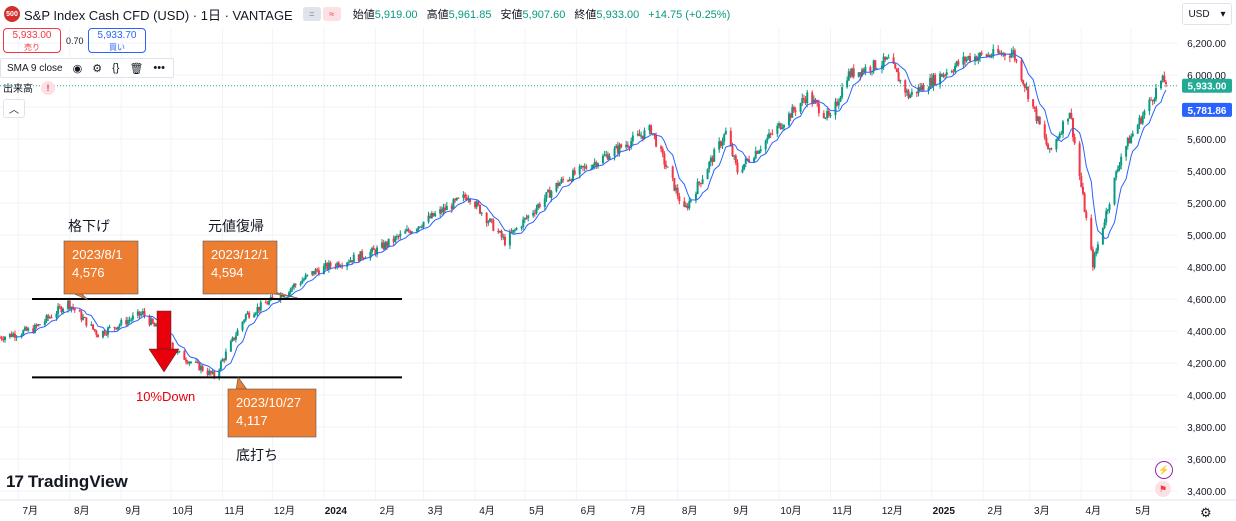 Image resolution: width=1236 pixels, height=521 pixels. Describe the element at coordinates (311, 14) in the screenshot. I see `equals-icon: =` at that location.